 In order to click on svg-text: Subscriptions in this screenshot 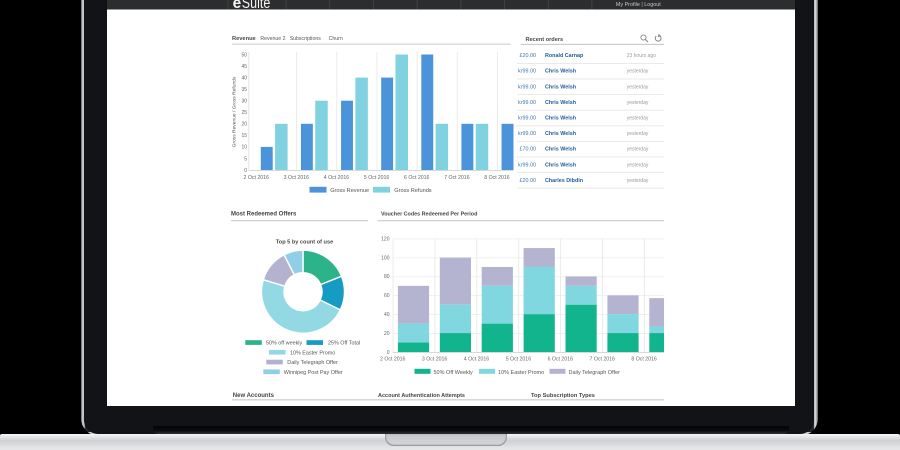, I will do `click(306, 39)`.